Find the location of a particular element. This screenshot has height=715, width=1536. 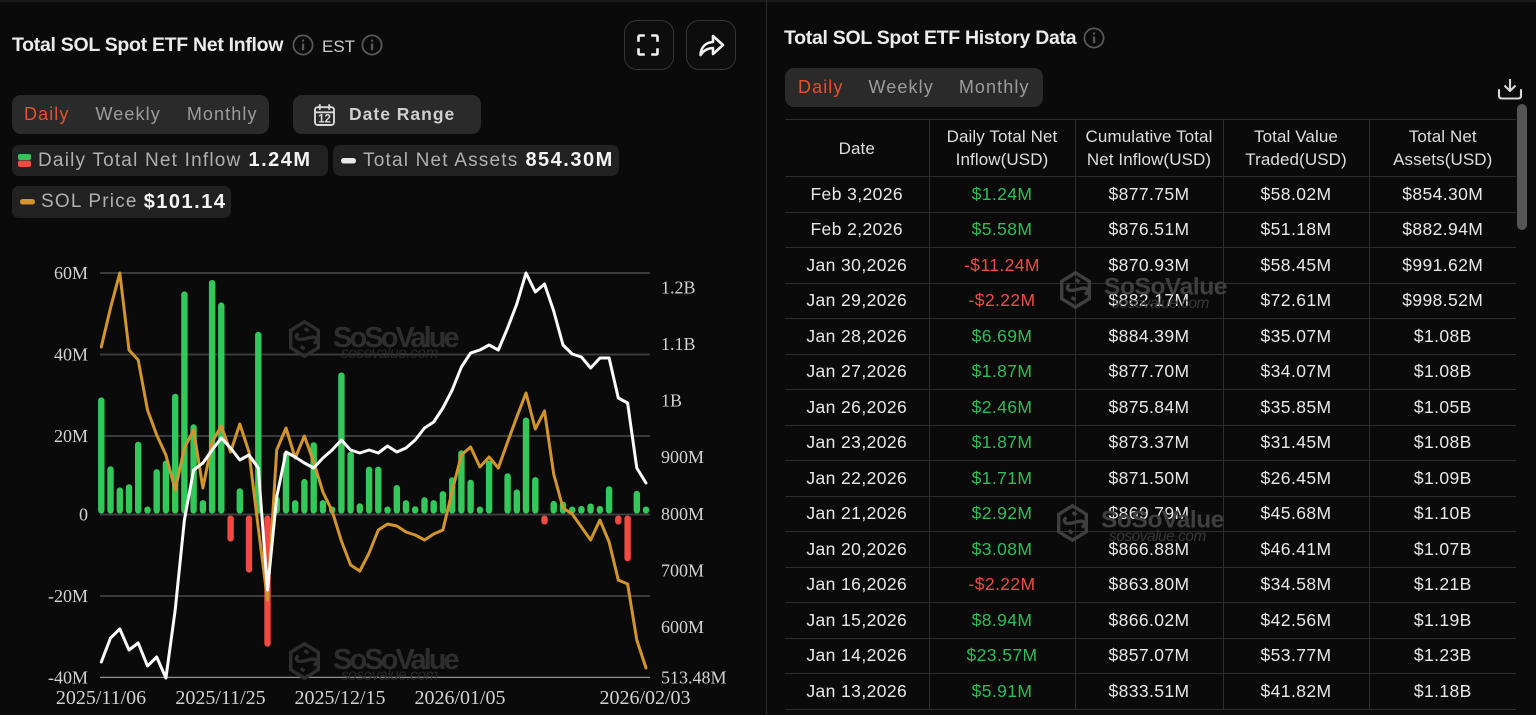

svg-text: 700M is located at coordinates (682, 570).